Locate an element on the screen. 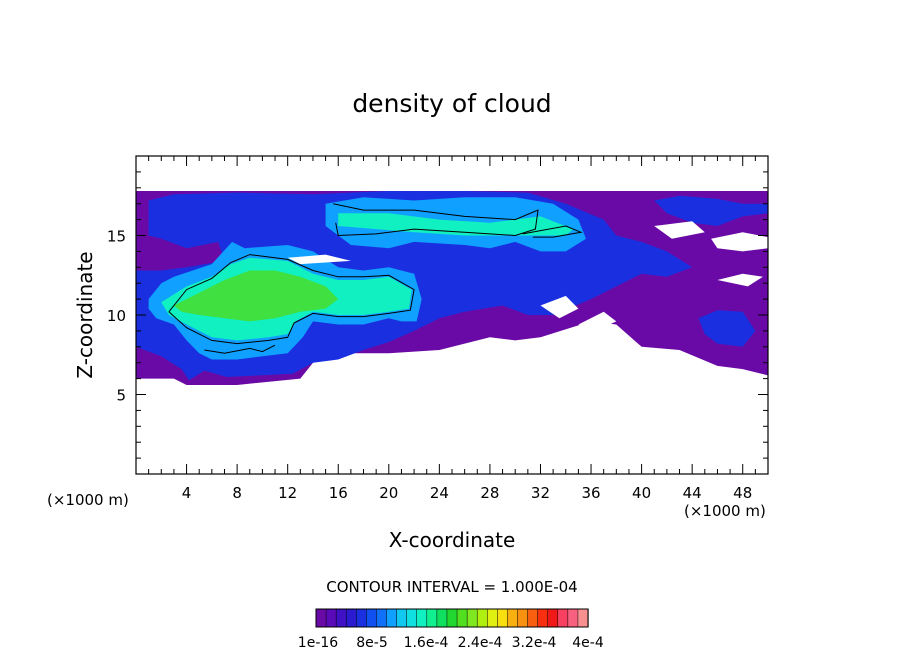 This screenshot has height=654, width=904. colorbar-tick-label: 1.6e-4 is located at coordinates (426, 643).